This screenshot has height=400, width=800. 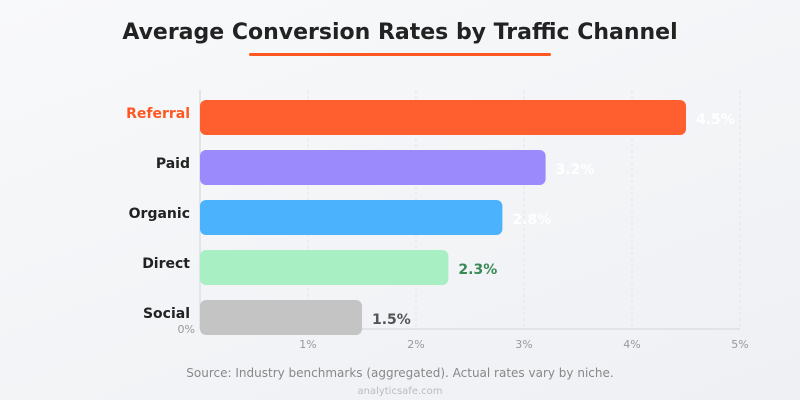 What do you see at coordinates (307, 344) in the screenshot?
I see `x-tick-label: 1%` at bounding box center [307, 344].